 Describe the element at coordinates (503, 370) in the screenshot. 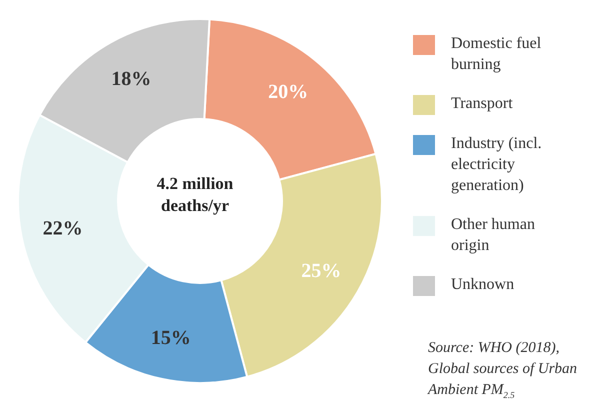

I see `source-note: Source: WHO (2018), Global sources of Urban Ambient PM$_{2.5}$` at that location.